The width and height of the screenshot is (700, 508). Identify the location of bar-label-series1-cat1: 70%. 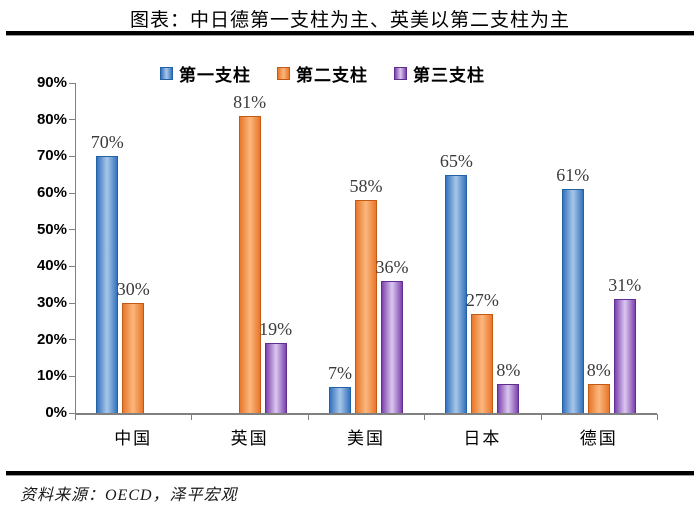
(107, 142).